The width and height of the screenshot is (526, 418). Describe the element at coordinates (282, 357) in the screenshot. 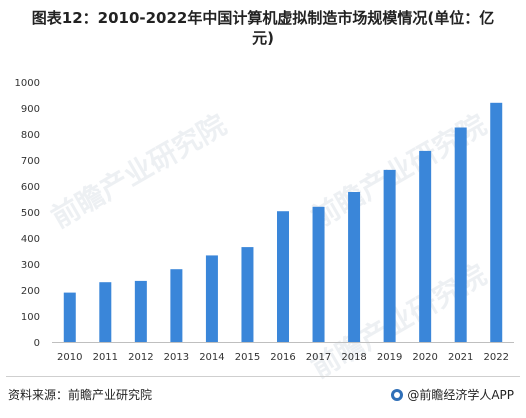

I see `x-tick-label: 2016` at that location.